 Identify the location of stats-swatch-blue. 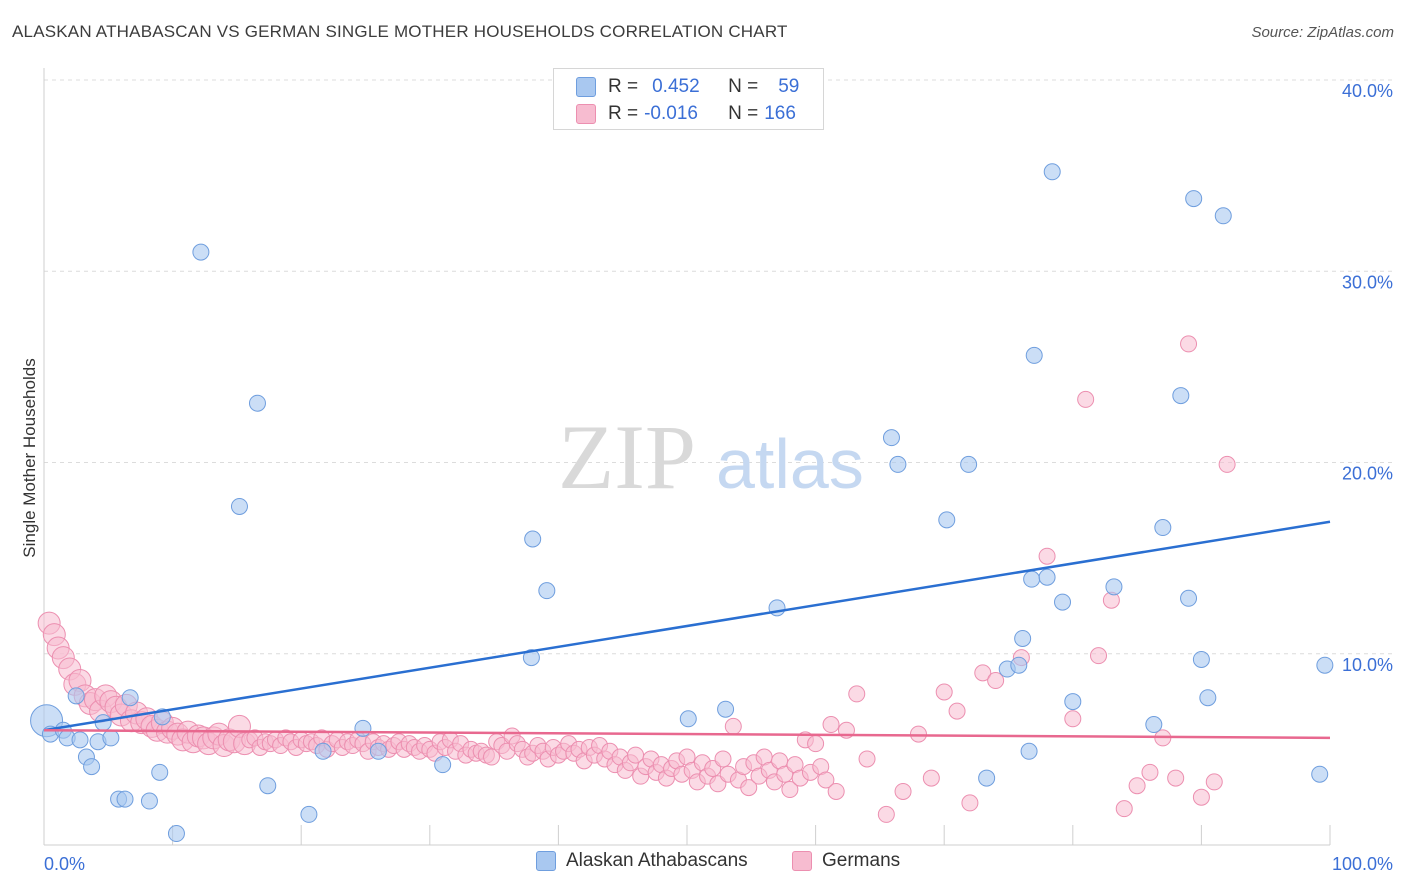
(586, 87).